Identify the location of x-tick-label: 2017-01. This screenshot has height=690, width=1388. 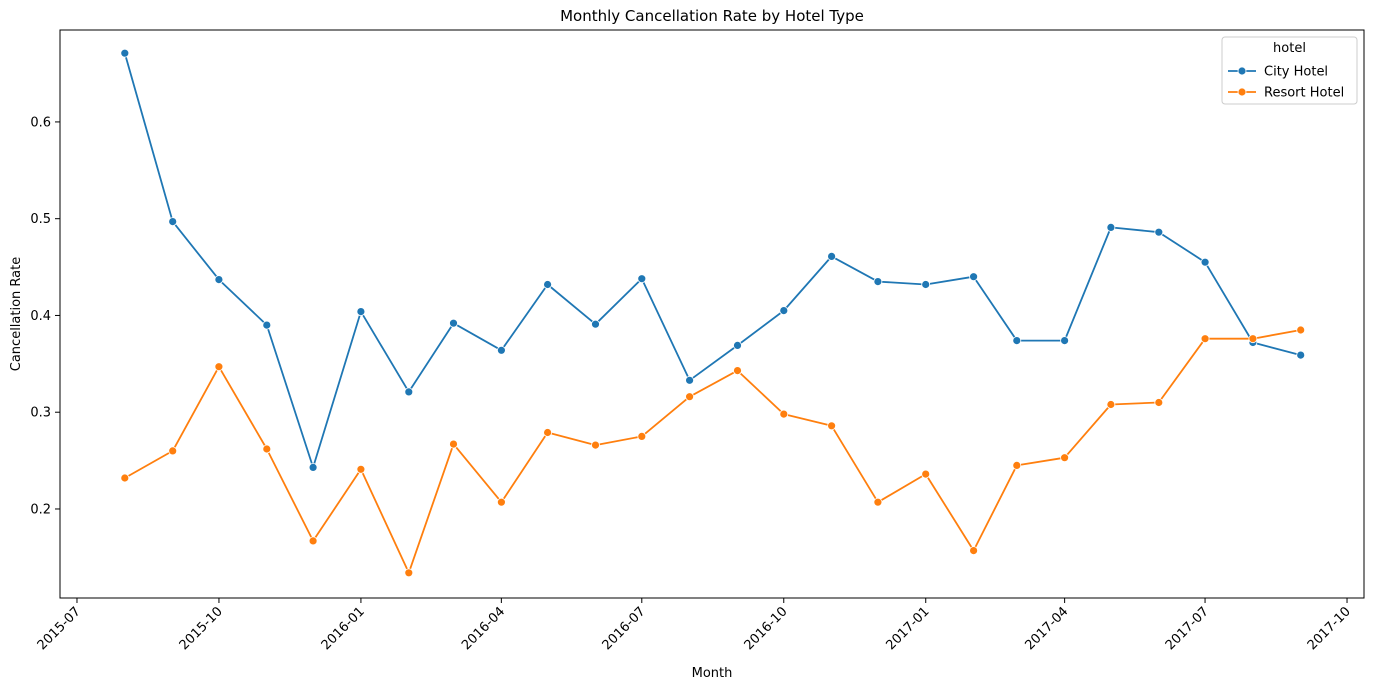
(908, 628).